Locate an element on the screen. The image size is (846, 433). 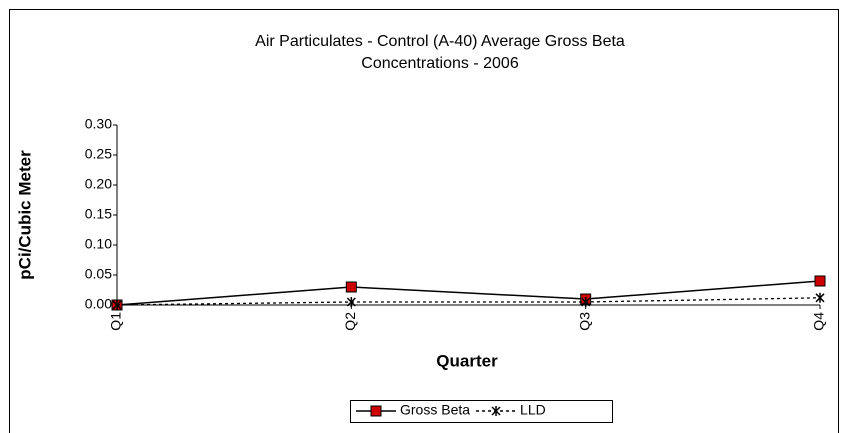
y-tick-label: 0.30 is located at coordinates (98, 124).